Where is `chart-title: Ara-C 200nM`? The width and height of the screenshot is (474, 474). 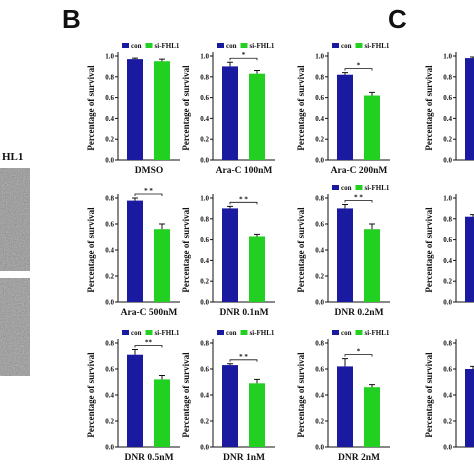
chart-title: Ara-C 200nM is located at coordinates (359, 171).